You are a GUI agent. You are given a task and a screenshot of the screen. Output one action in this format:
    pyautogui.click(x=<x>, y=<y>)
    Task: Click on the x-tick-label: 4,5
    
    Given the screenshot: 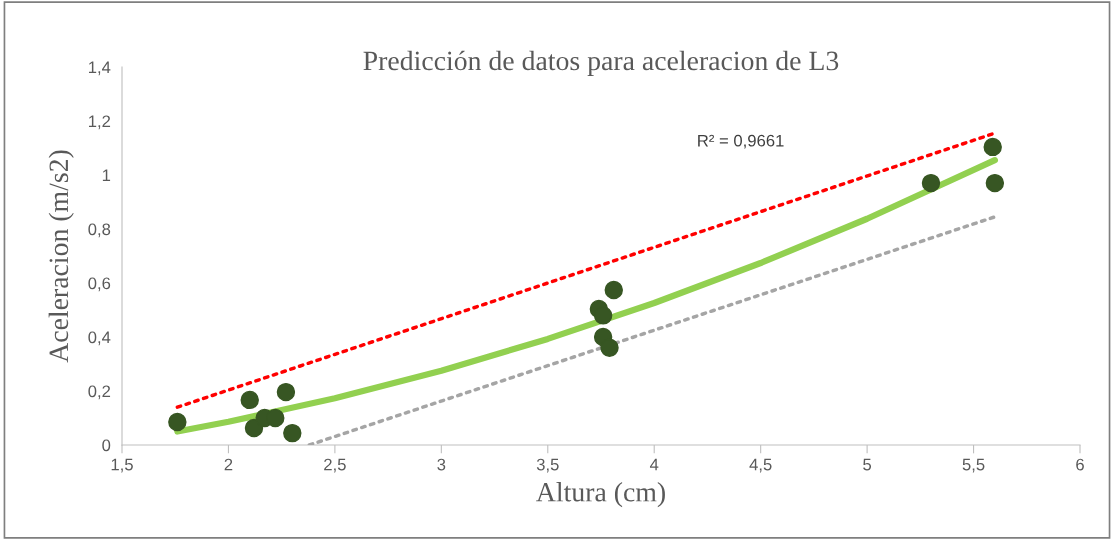 What is the action you would take?
    pyautogui.click(x=760, y=465)
    